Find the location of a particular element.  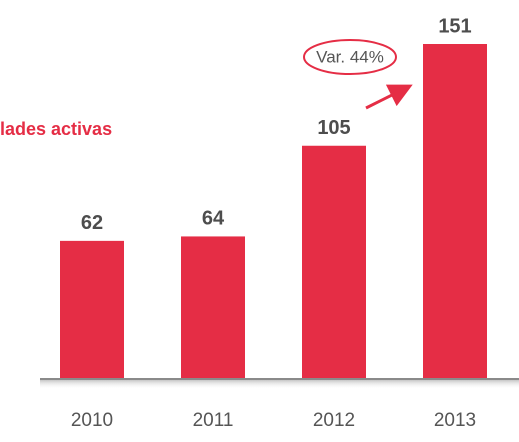

value-label: 151 is located at coordinates (454, 26).